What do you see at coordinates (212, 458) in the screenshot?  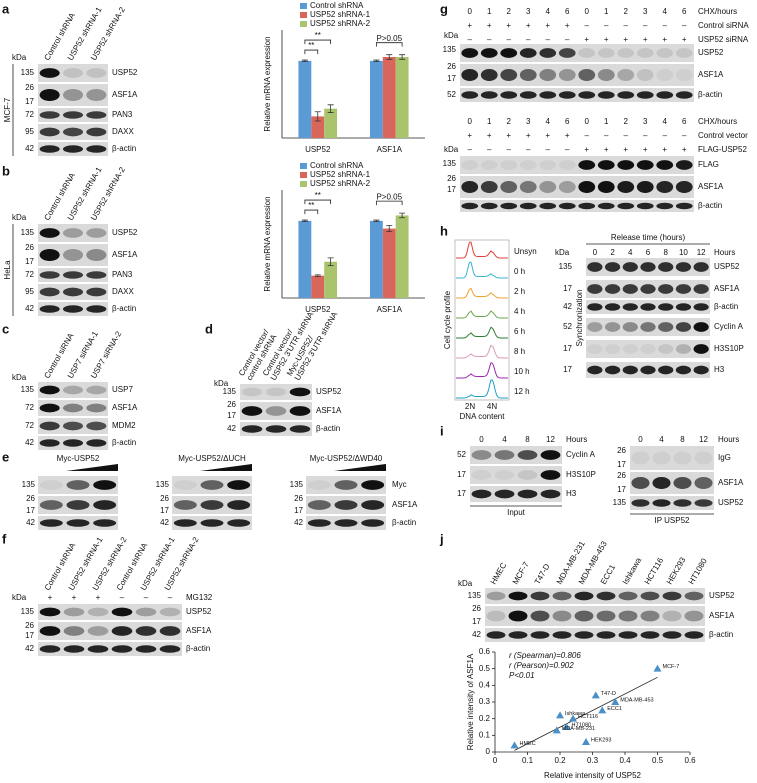 I see `group-title: Myc-USP52/ΔUCH` at bounding box center [212, 458].